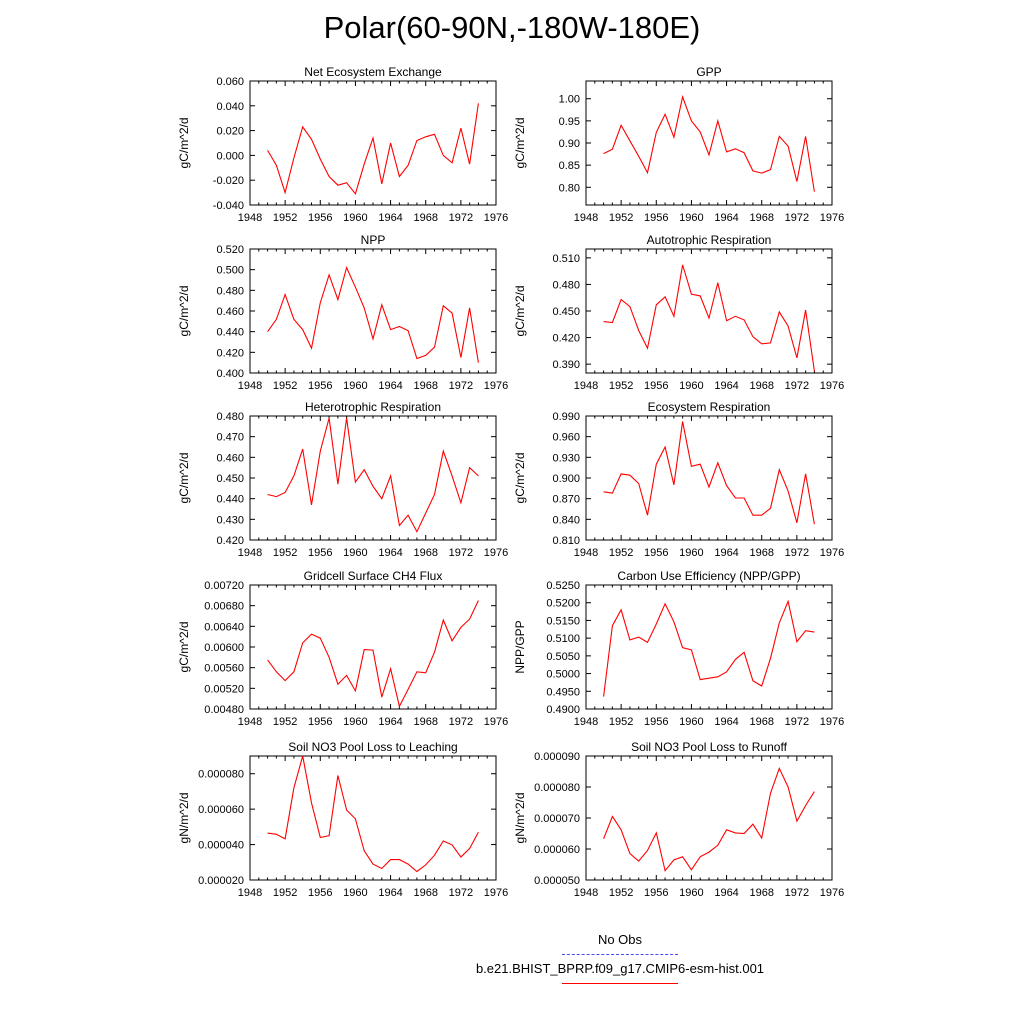  What do you see at coordinates (566, 365) in the screenshot?
I see `y-tick-label: 0.390` at bounding box center [566, 365].